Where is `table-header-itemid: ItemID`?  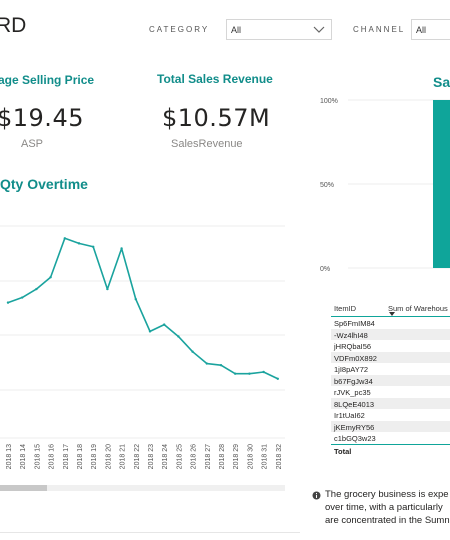 table-header-itemid: ItemID is located at coordinates (345, 308).